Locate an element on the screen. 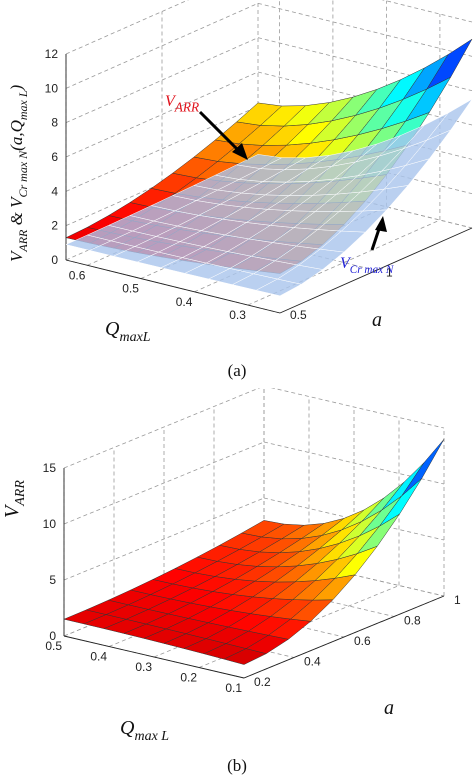  z-axis-label-part: V is located at coordinates (16, 255).